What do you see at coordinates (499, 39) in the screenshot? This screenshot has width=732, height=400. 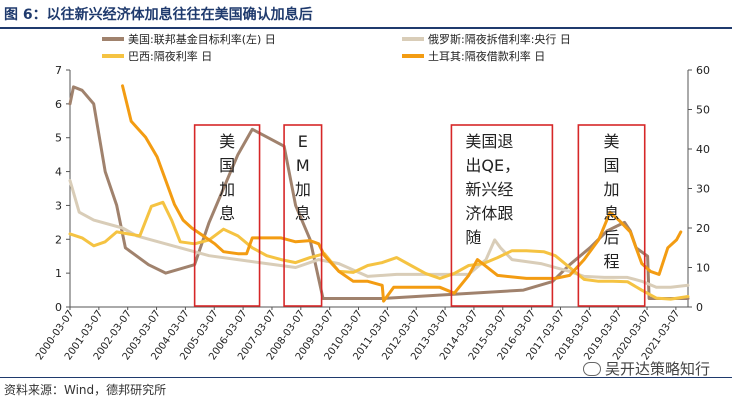 I see `legend-label-2: 俄罗斯:隔夜拆借利率:央行 日` at bounding box center [499, 39].